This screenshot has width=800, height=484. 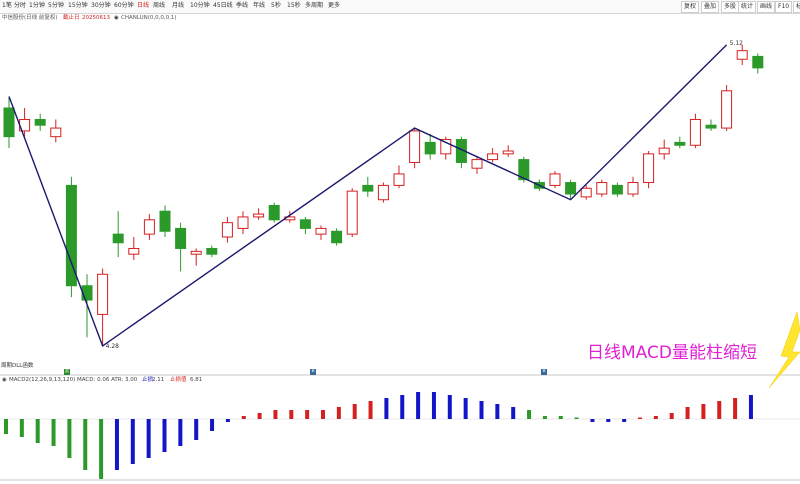 I want to click on period-tab-10: 10分钟, so click(x=200, y=5).